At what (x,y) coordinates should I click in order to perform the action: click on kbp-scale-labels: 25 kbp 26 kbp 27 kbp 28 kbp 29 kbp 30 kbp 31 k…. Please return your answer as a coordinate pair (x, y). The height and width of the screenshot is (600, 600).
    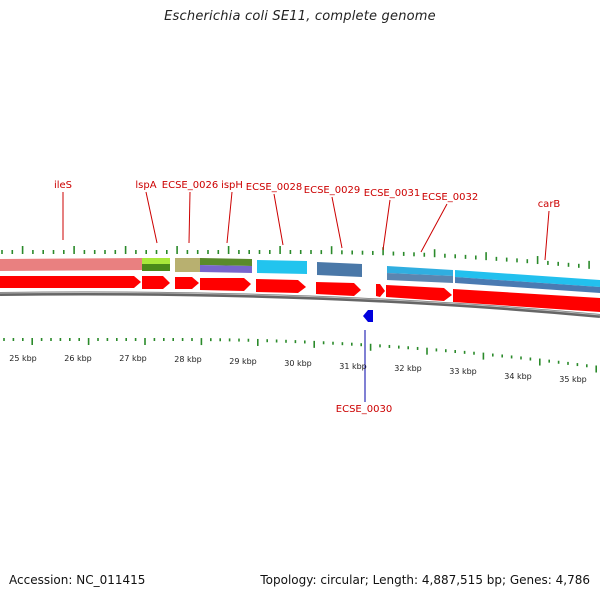
    Looking at the image, I should click on (298, 369).